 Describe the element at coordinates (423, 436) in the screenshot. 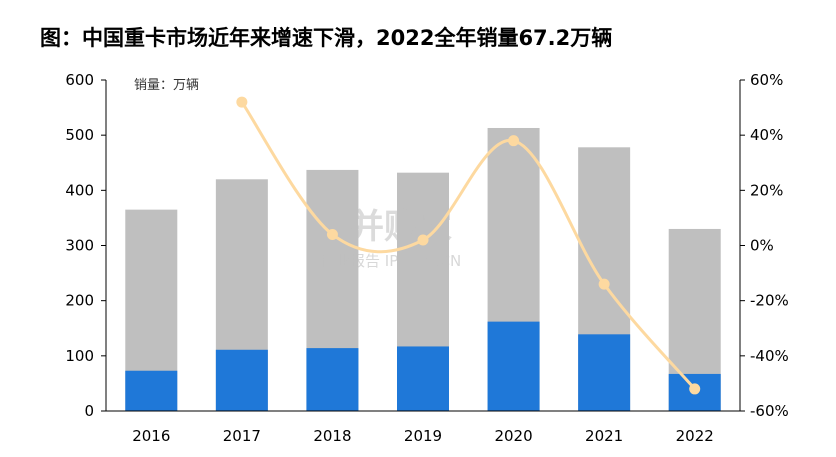

I see `x-tick-label: 2019` at that location.